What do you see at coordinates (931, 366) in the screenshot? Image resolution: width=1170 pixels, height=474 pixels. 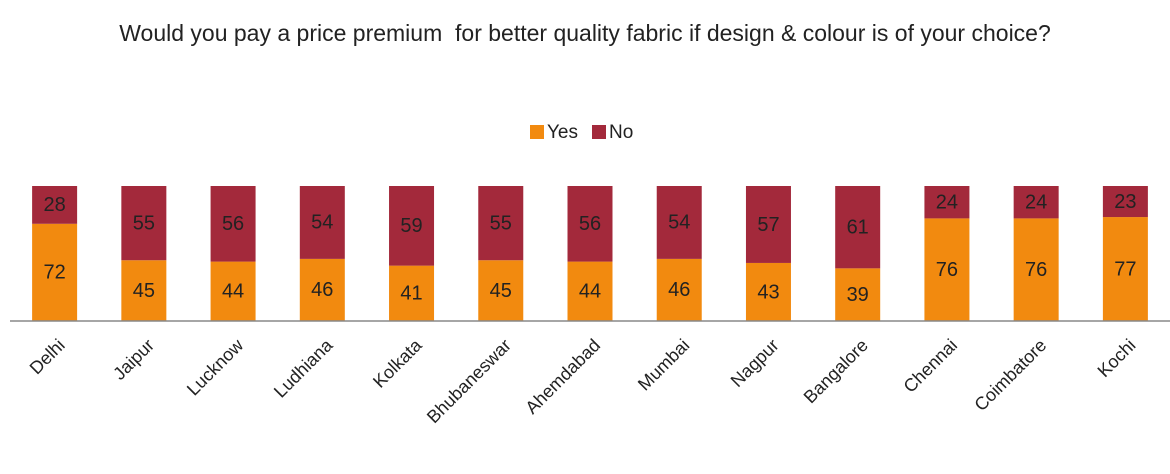 I see `x-tick-label: Chennai` at bounding box center [931, 366].